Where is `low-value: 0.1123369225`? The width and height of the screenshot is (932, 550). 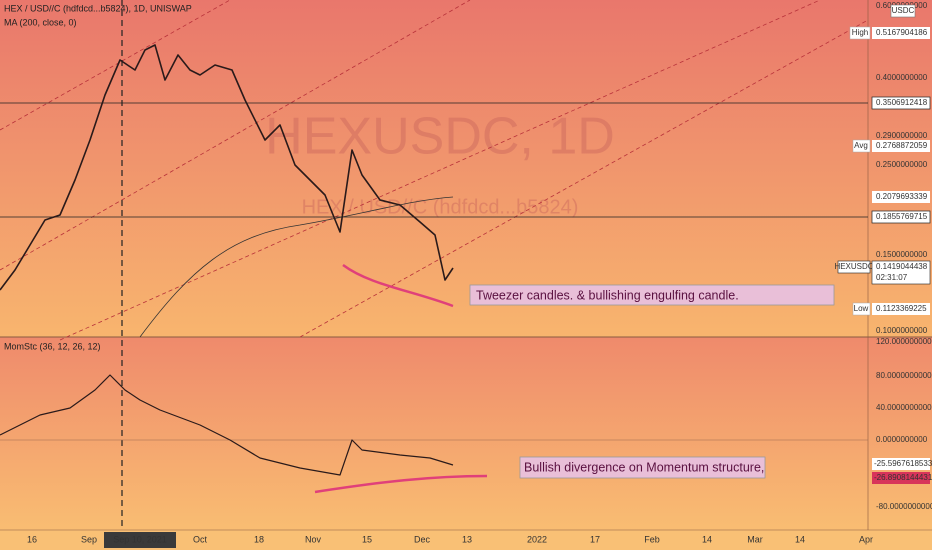 low-value: 0.1123369225 is located at coordinates (901, 308).